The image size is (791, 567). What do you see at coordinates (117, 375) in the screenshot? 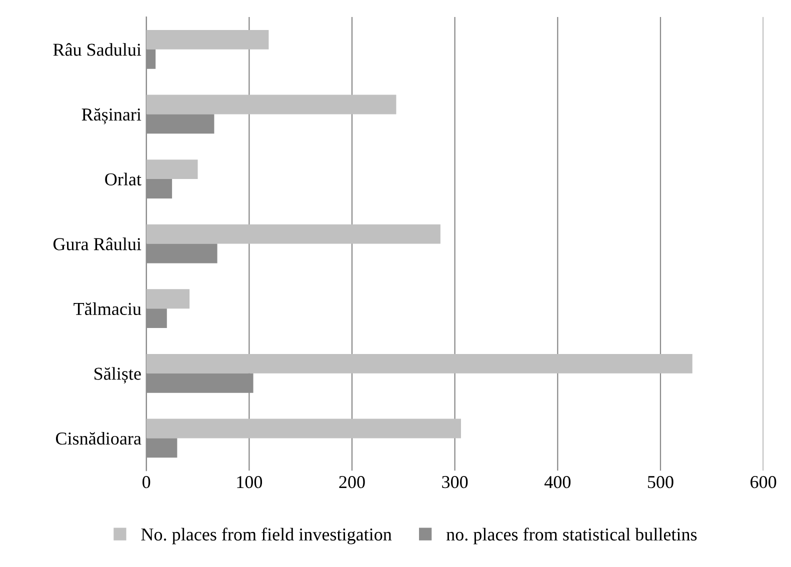
I see `y-tick-label: Săliște` at bounding box center [117, 375].